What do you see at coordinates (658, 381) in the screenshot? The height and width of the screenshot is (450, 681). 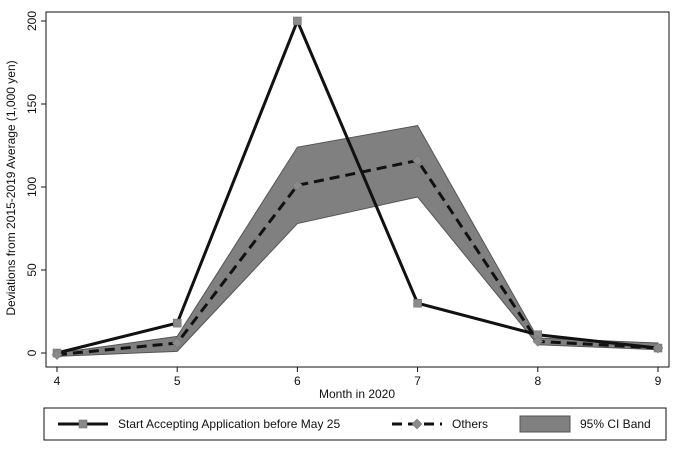 I see `x-tick-label: 9` at bounding box center [658, 381].